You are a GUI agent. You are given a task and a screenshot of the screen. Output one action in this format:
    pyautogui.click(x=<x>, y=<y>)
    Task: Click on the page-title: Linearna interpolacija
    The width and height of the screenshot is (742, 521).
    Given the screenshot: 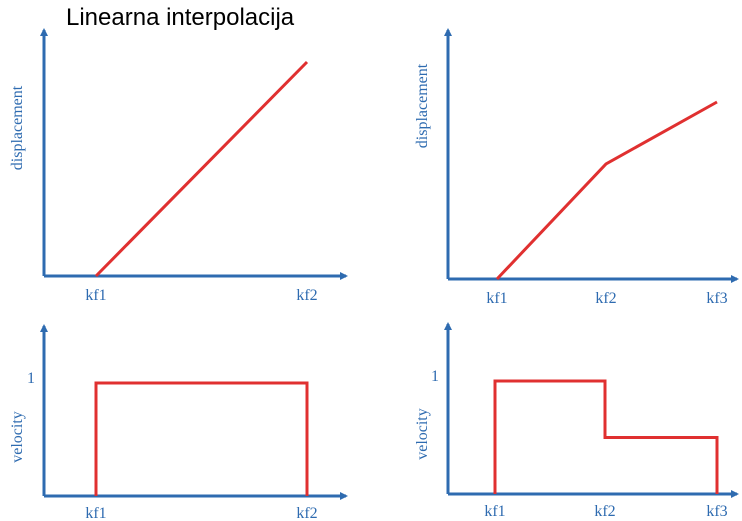 What is the action you would take?
    pyautogui.click(x=180, y=17)
    